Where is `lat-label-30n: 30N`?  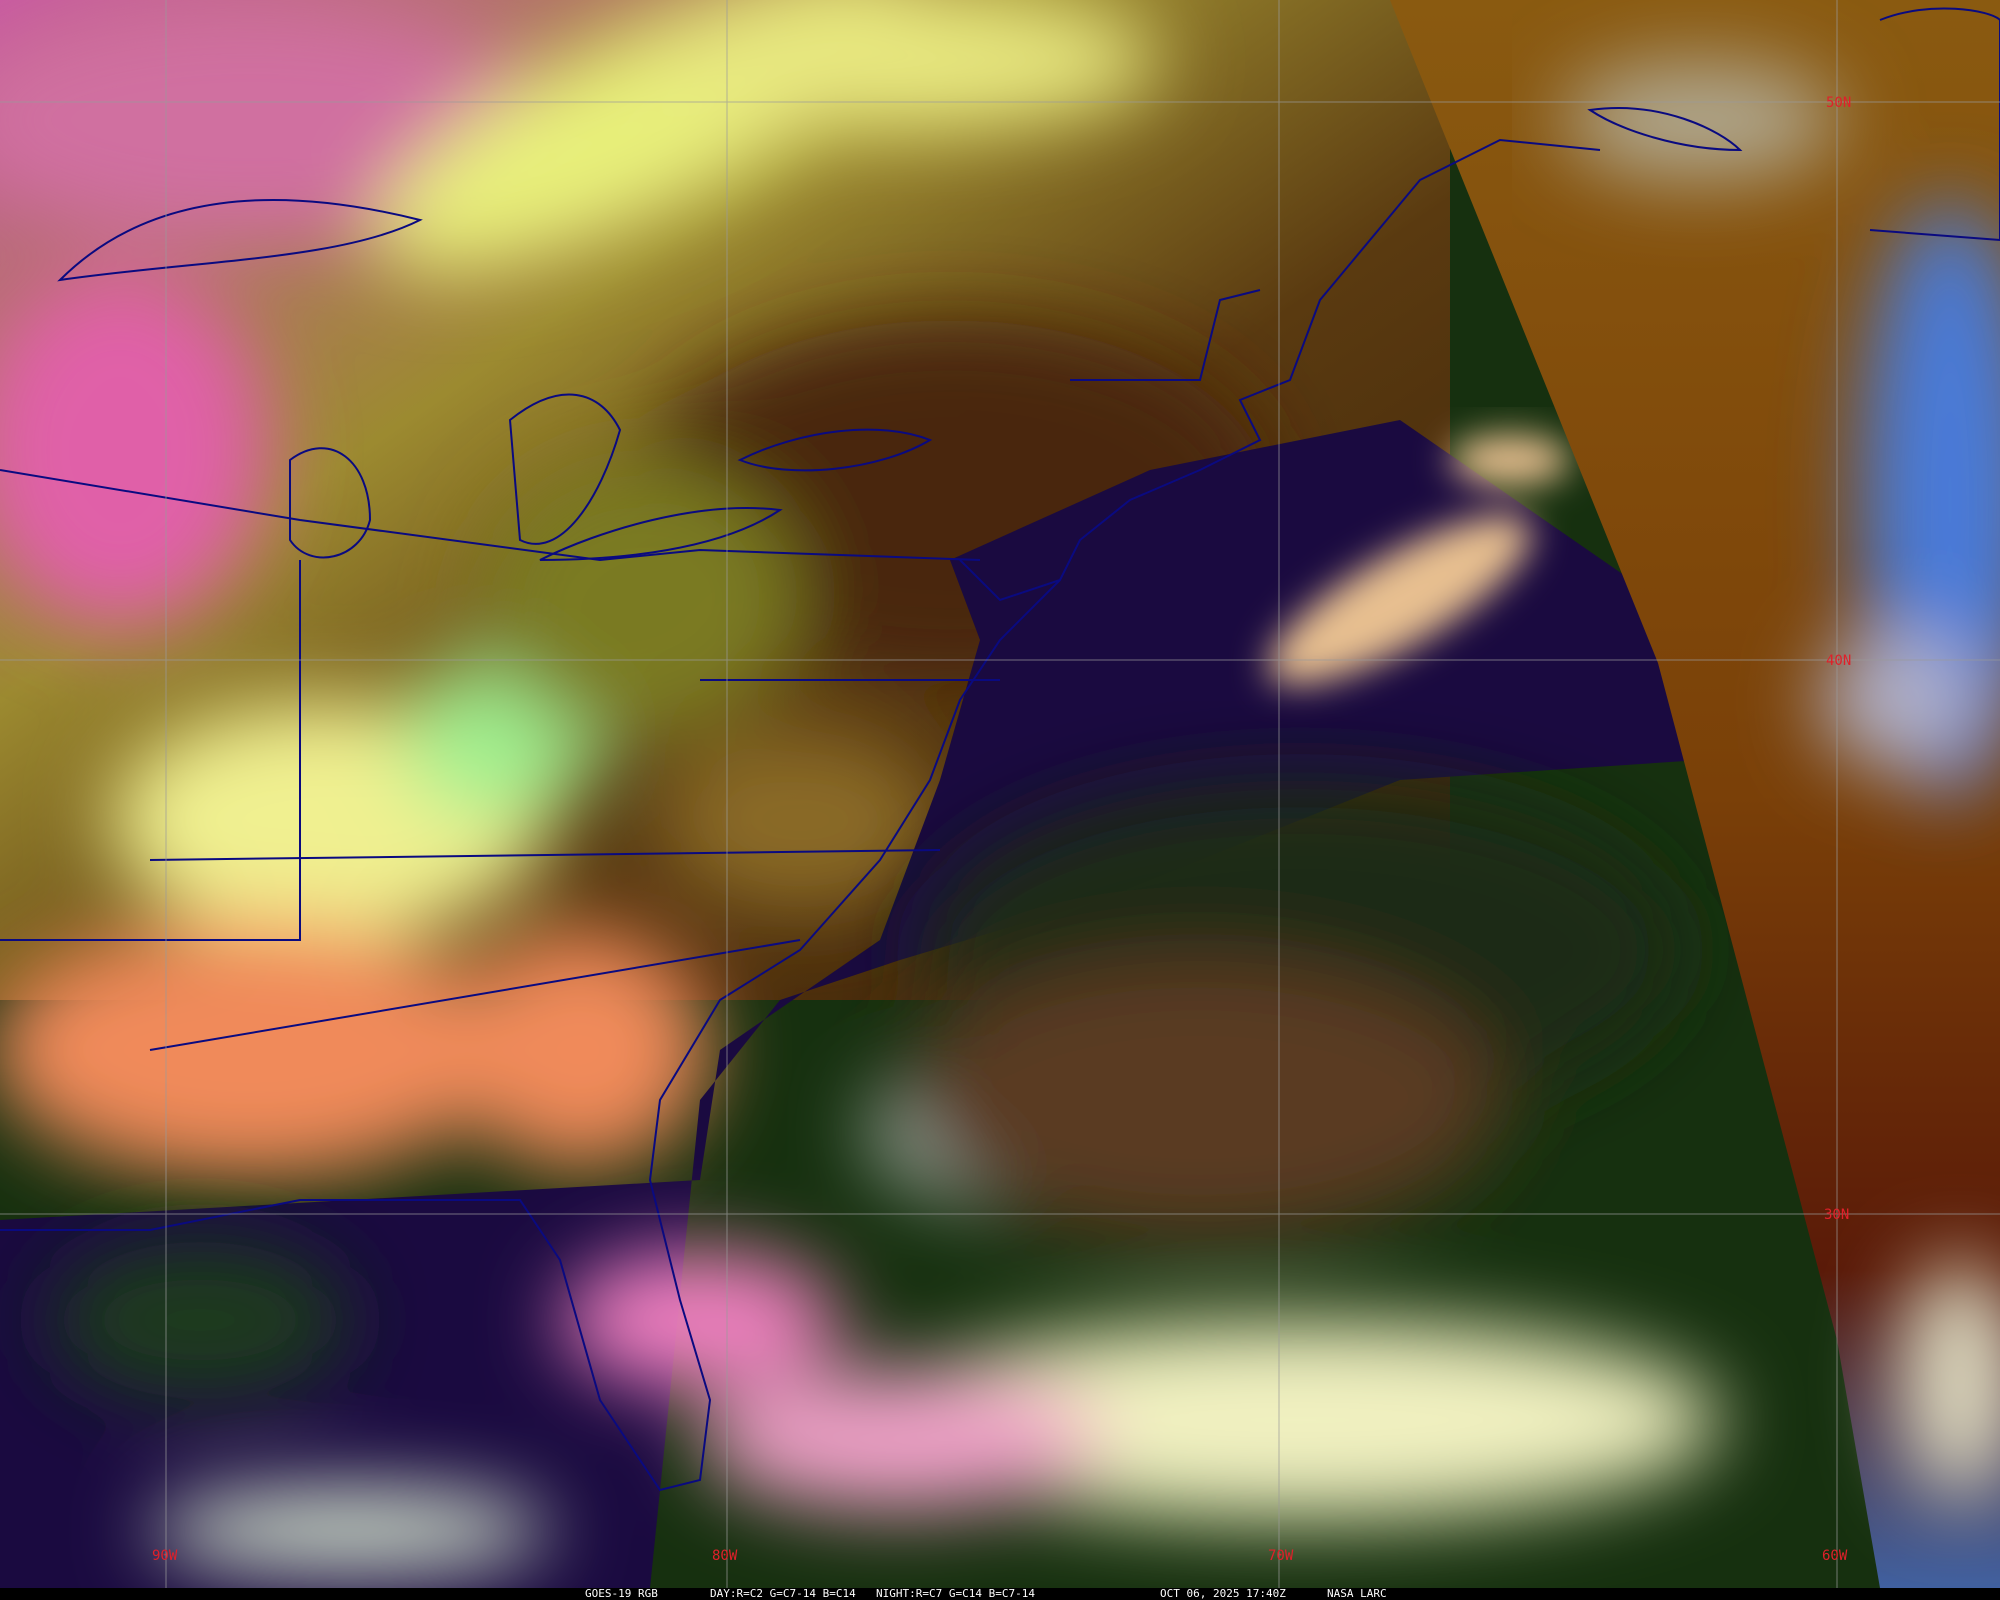 lat-label-30n: 30N is located at coordinates (1836, 1215).